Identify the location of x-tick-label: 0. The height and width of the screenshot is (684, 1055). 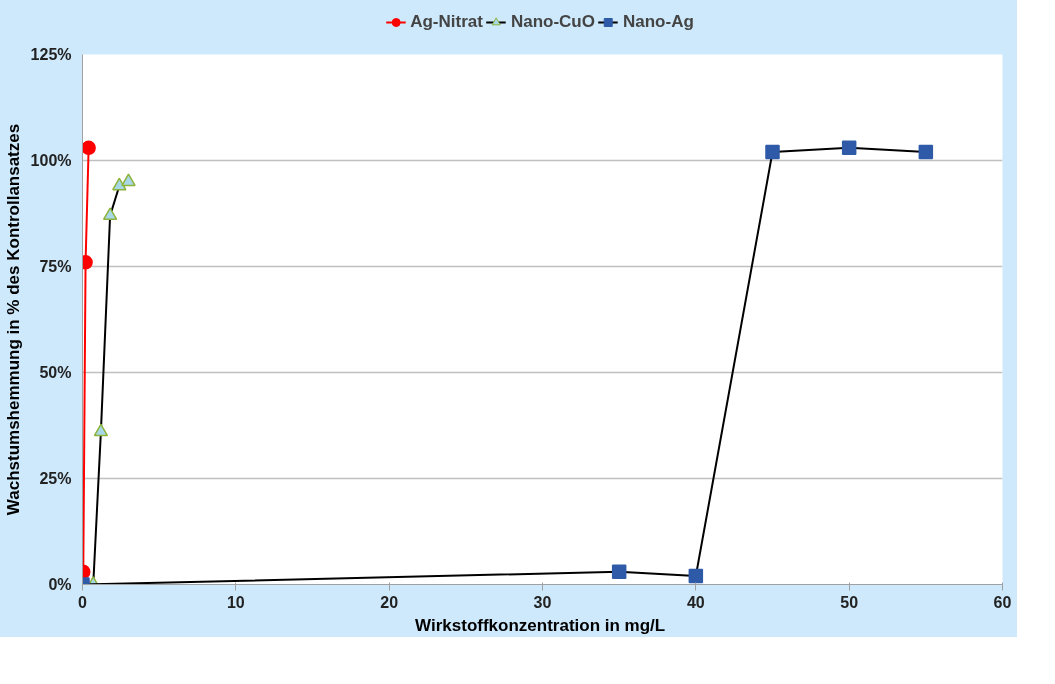
(83, 602).